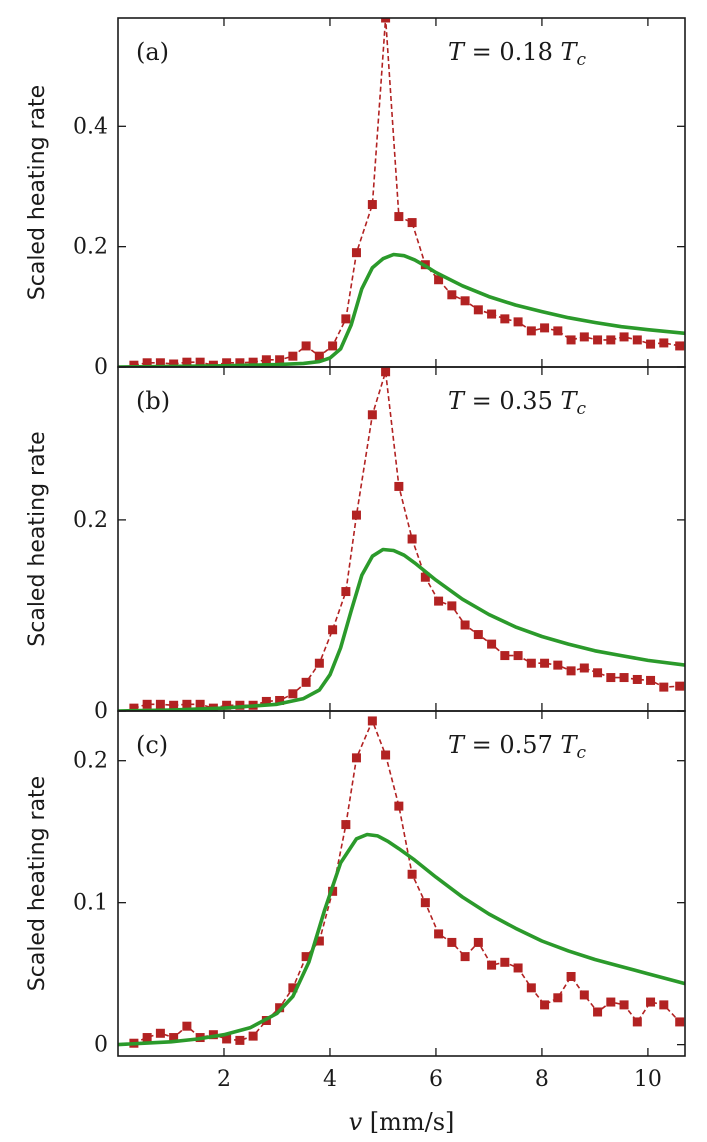  Describe the element at coordinates (517, 54) in the screenshot. I see `temperature-label-0: T = 0.18 Tc` at that location.